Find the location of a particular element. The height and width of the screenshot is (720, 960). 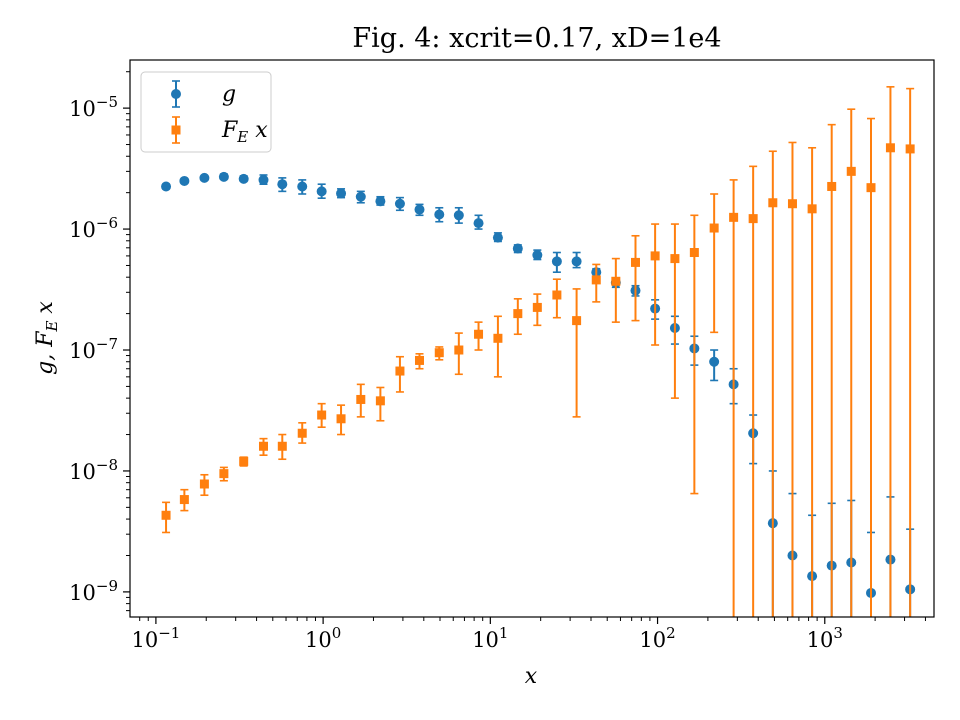

y-axis-label: g, FE x is located at coordinates (47, 338).